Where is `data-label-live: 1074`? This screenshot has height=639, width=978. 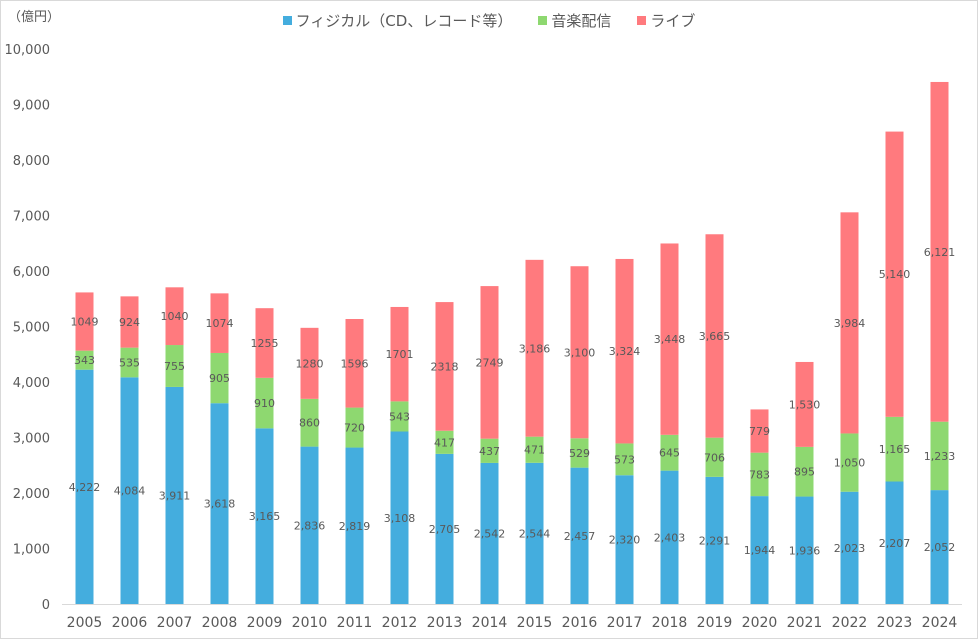 data-label-live: 1074 is located at coordinates (220, 323).